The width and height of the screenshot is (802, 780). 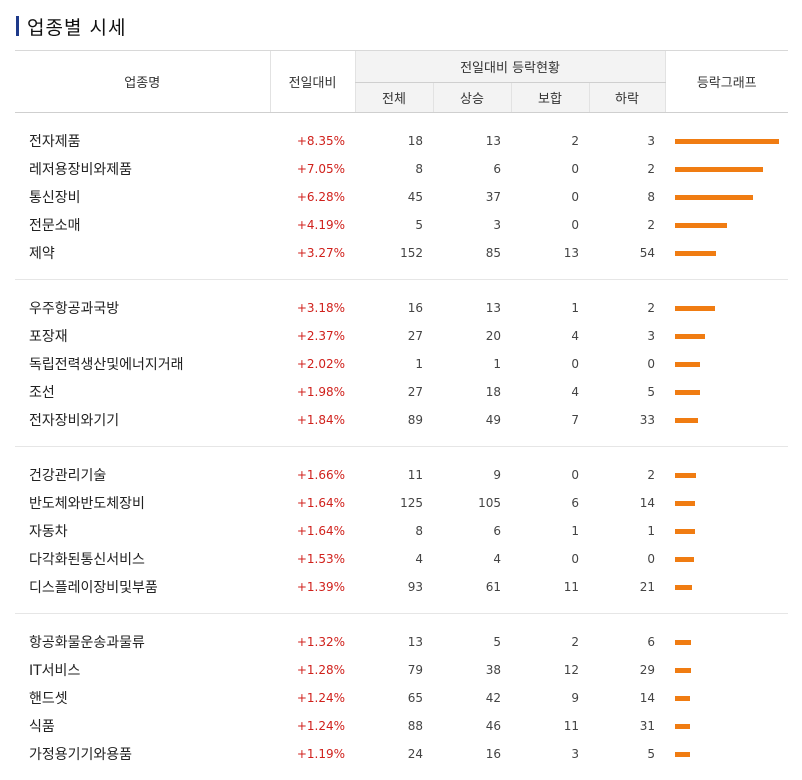 I want to click on flat-count: 2, so click(x=550, y=134).